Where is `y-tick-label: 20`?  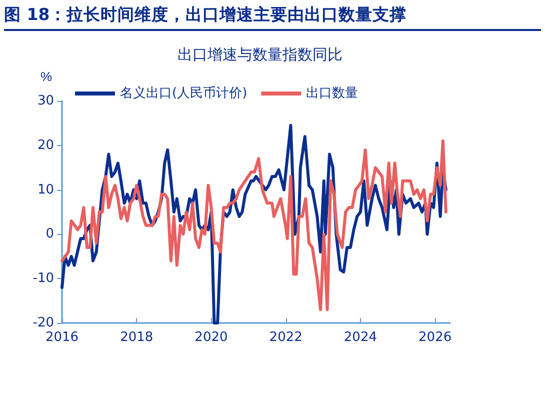
y-tick-label: 20 is located at coordinates (45, 145).